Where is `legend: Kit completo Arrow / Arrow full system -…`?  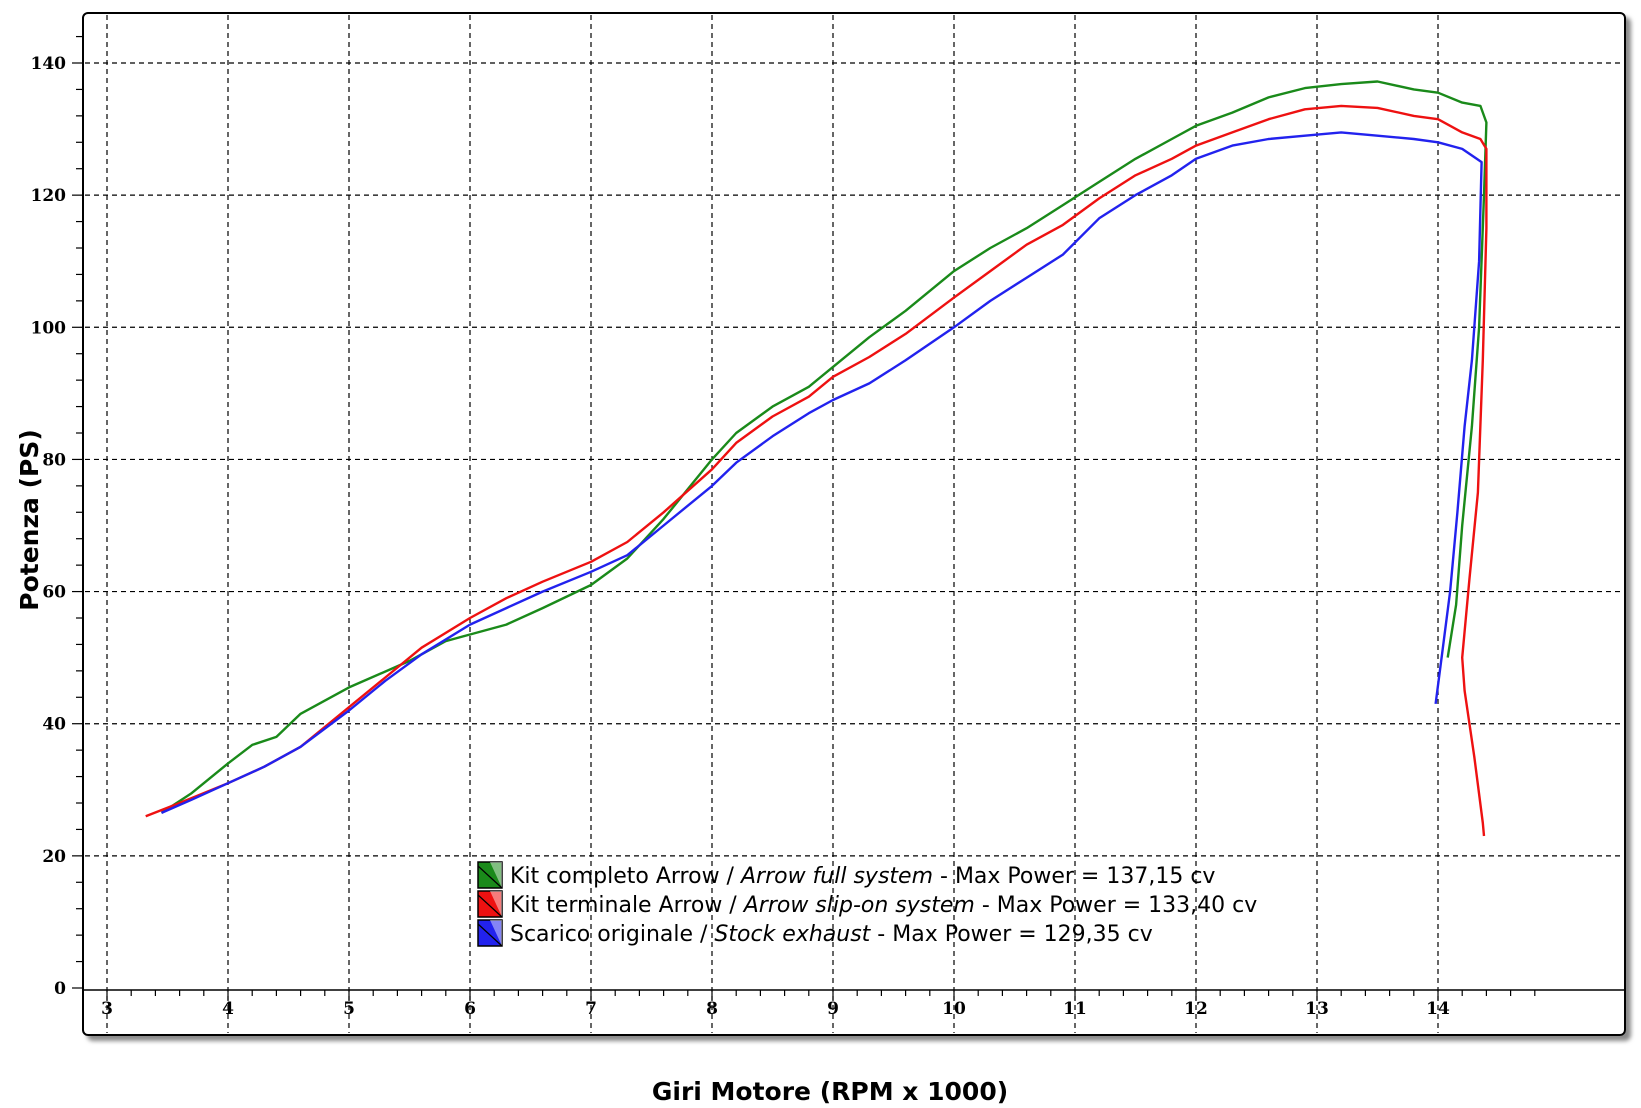
legend: Kit completo Arrow / Arrow full system -… is located at coordinates (867, 904).